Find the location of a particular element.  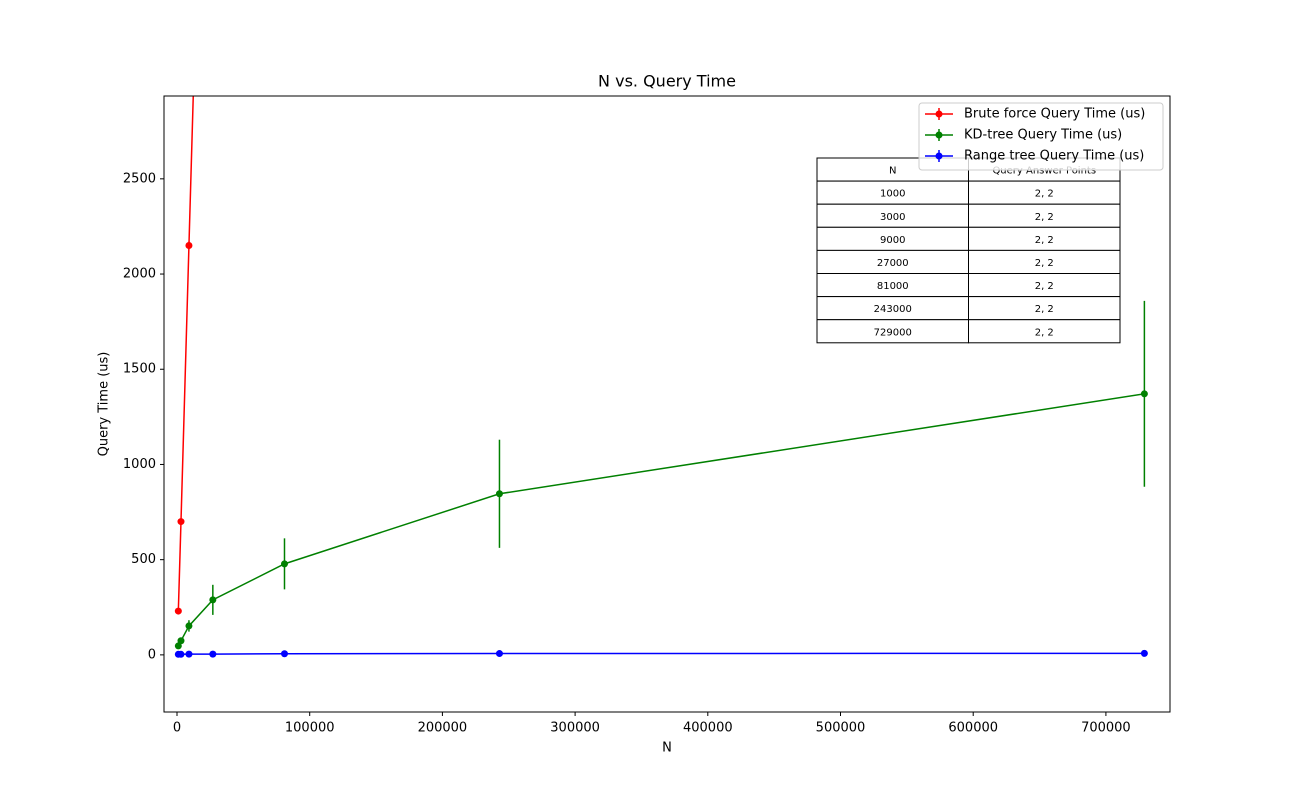

y-tick-label: 500 is located at coordinates (143, 559).